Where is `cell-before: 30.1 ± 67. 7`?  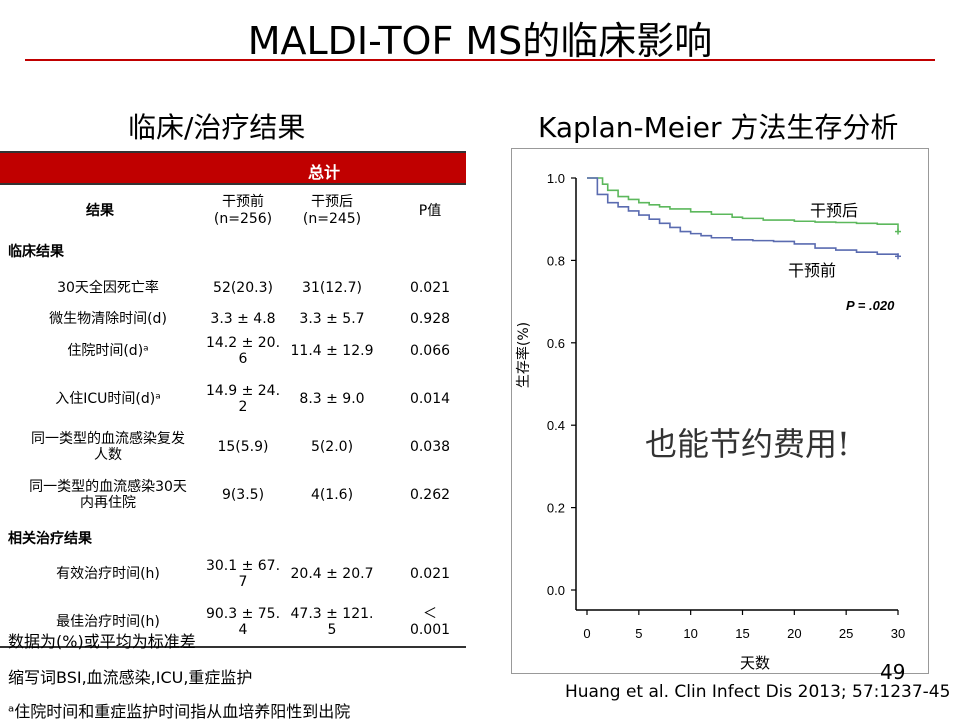
cell-before: 30.1 ± 67. 7 is located at coordinates (243, 574).